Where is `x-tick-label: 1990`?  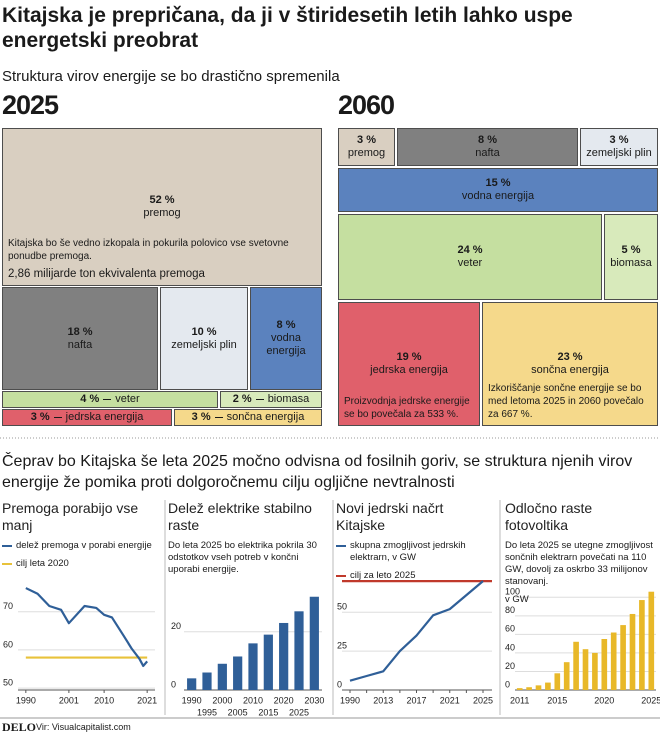 x-tick-label: 1990 is located at coordinates (26, 700).